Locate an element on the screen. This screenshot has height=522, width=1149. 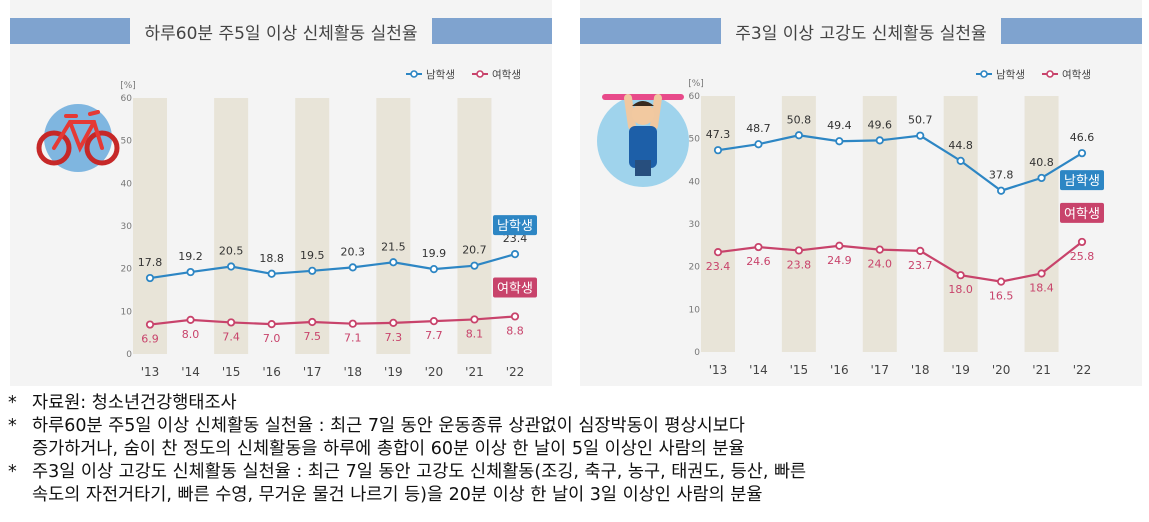
y-axis-unit: [%] is located at coordinates (696, 84).